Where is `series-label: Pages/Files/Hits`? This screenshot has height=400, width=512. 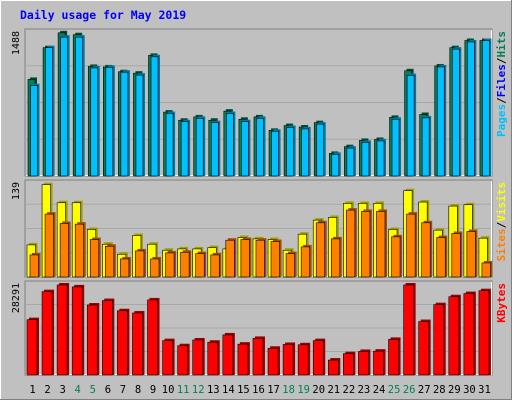 series-label: Pages/Files/Hits is located at coordinates (501, 84).